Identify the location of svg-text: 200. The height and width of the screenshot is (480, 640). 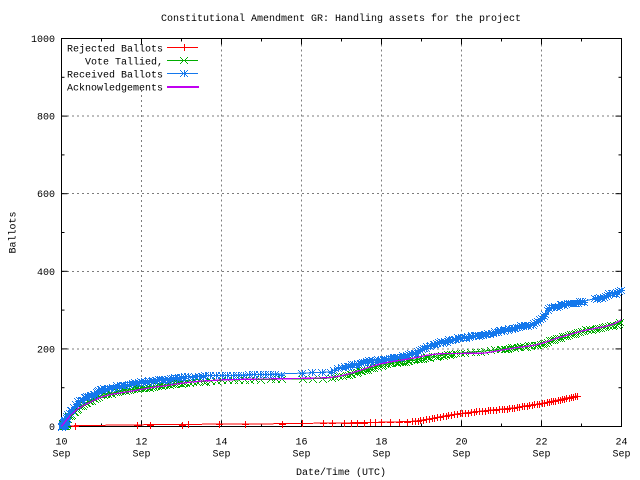
(46, 350).